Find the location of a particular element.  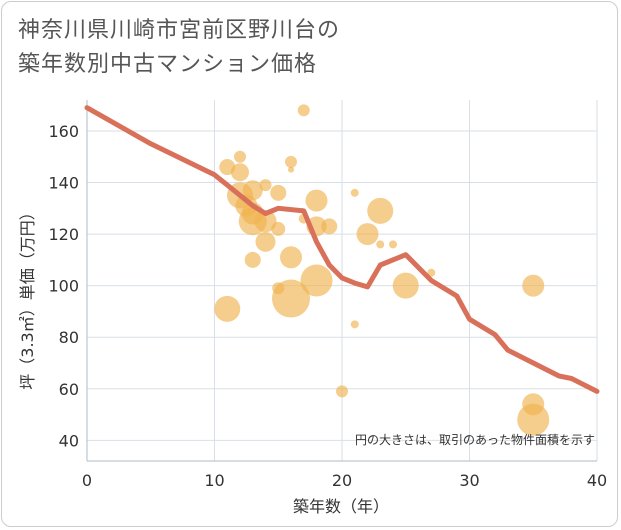

y-tick-label: 100 is located at coordinates (63, 286).